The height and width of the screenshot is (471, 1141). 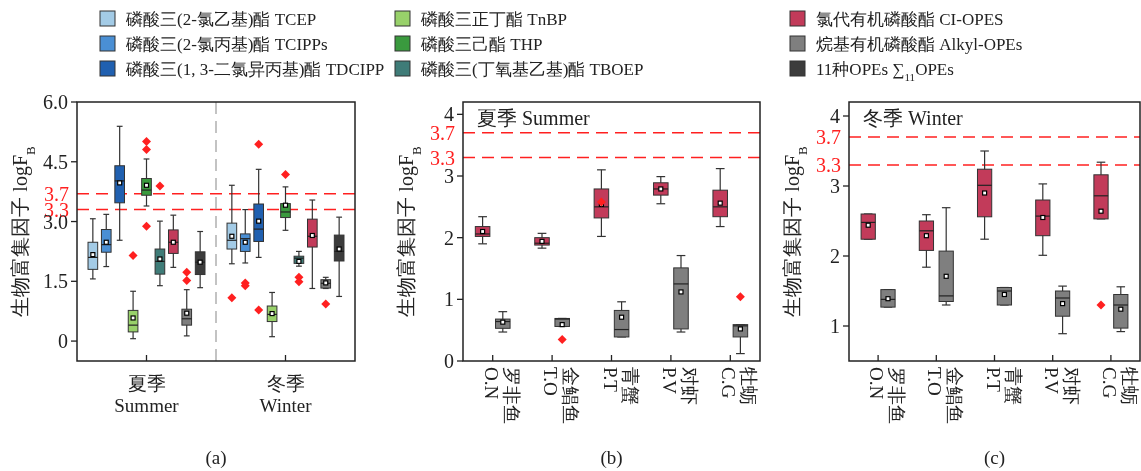 I want to click on annotation: 夏季 Summer, so click(x=534, y=118).